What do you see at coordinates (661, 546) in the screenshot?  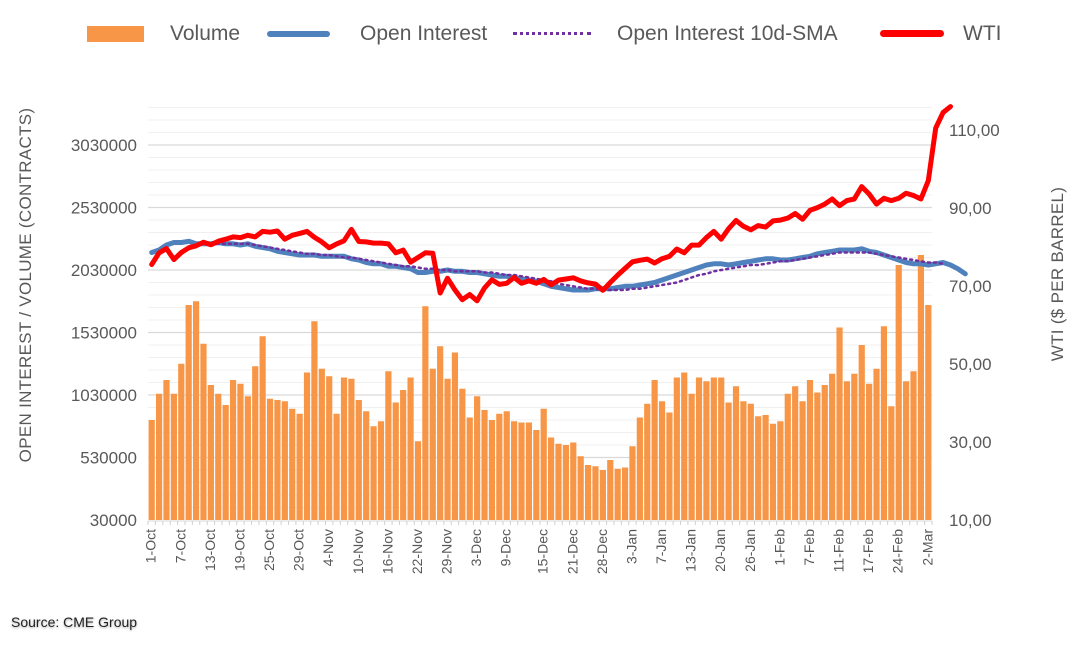 I see `x-tick-label: 7-Jan` at bounding box center [661, 546].